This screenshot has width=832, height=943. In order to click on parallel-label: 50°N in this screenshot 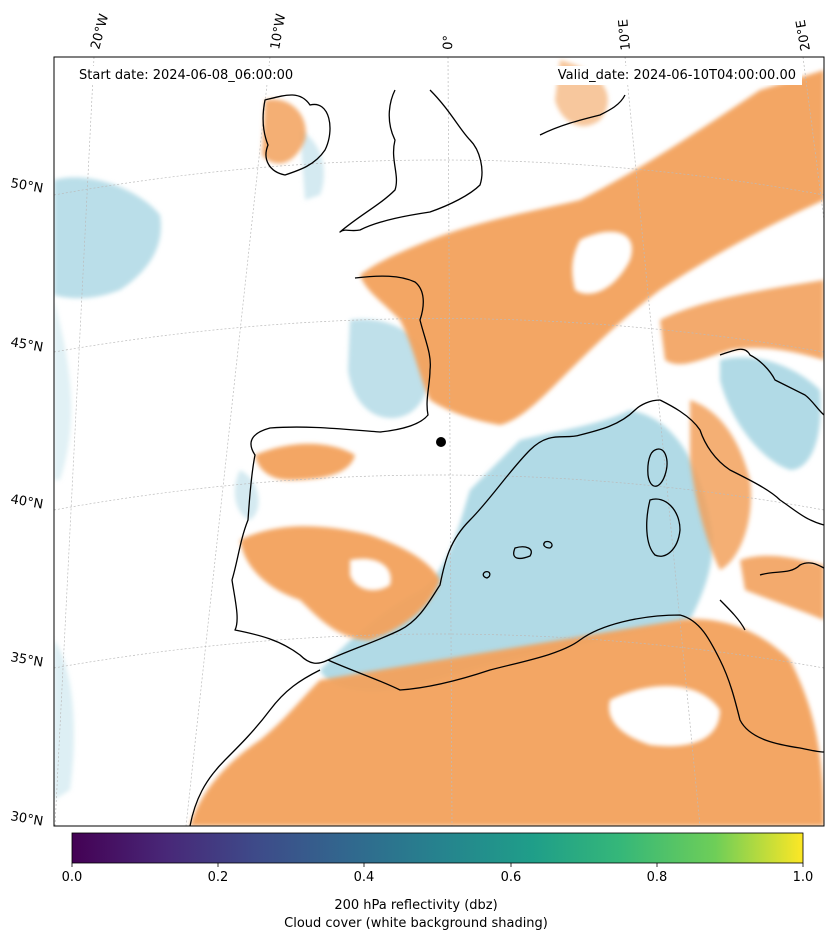, I will do `click(26, 186)`.